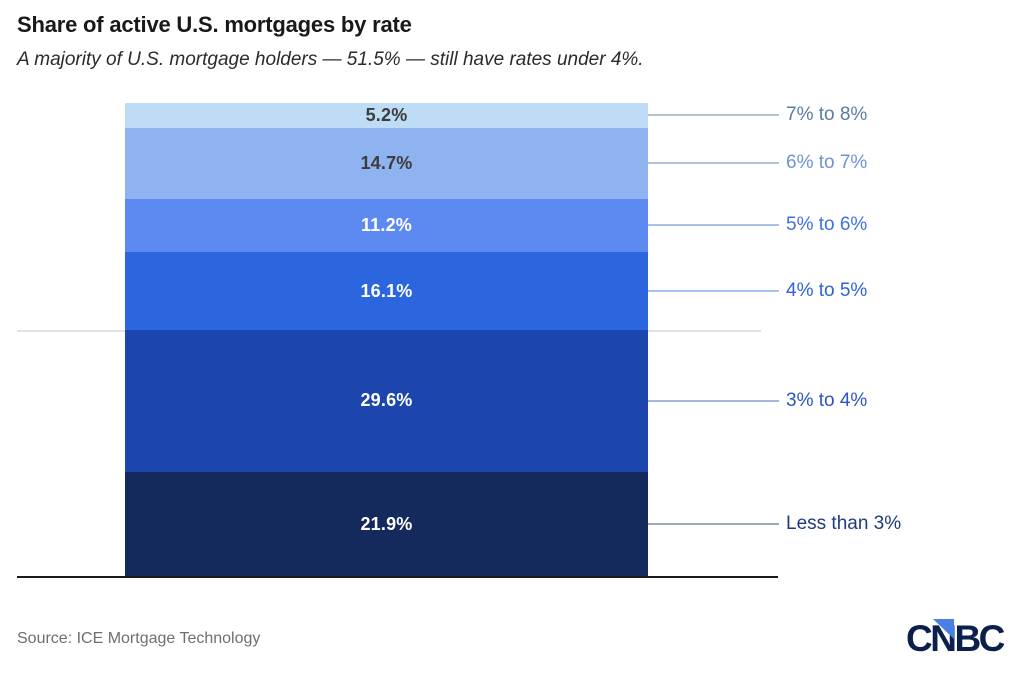 The width and height of the screenshot is (1024, 681). What do you see at coordinates (214, 24) in the screenshot?
I see `chart-title: Share of active U.S. mortgages by rate` at bounding box center [214, 24].